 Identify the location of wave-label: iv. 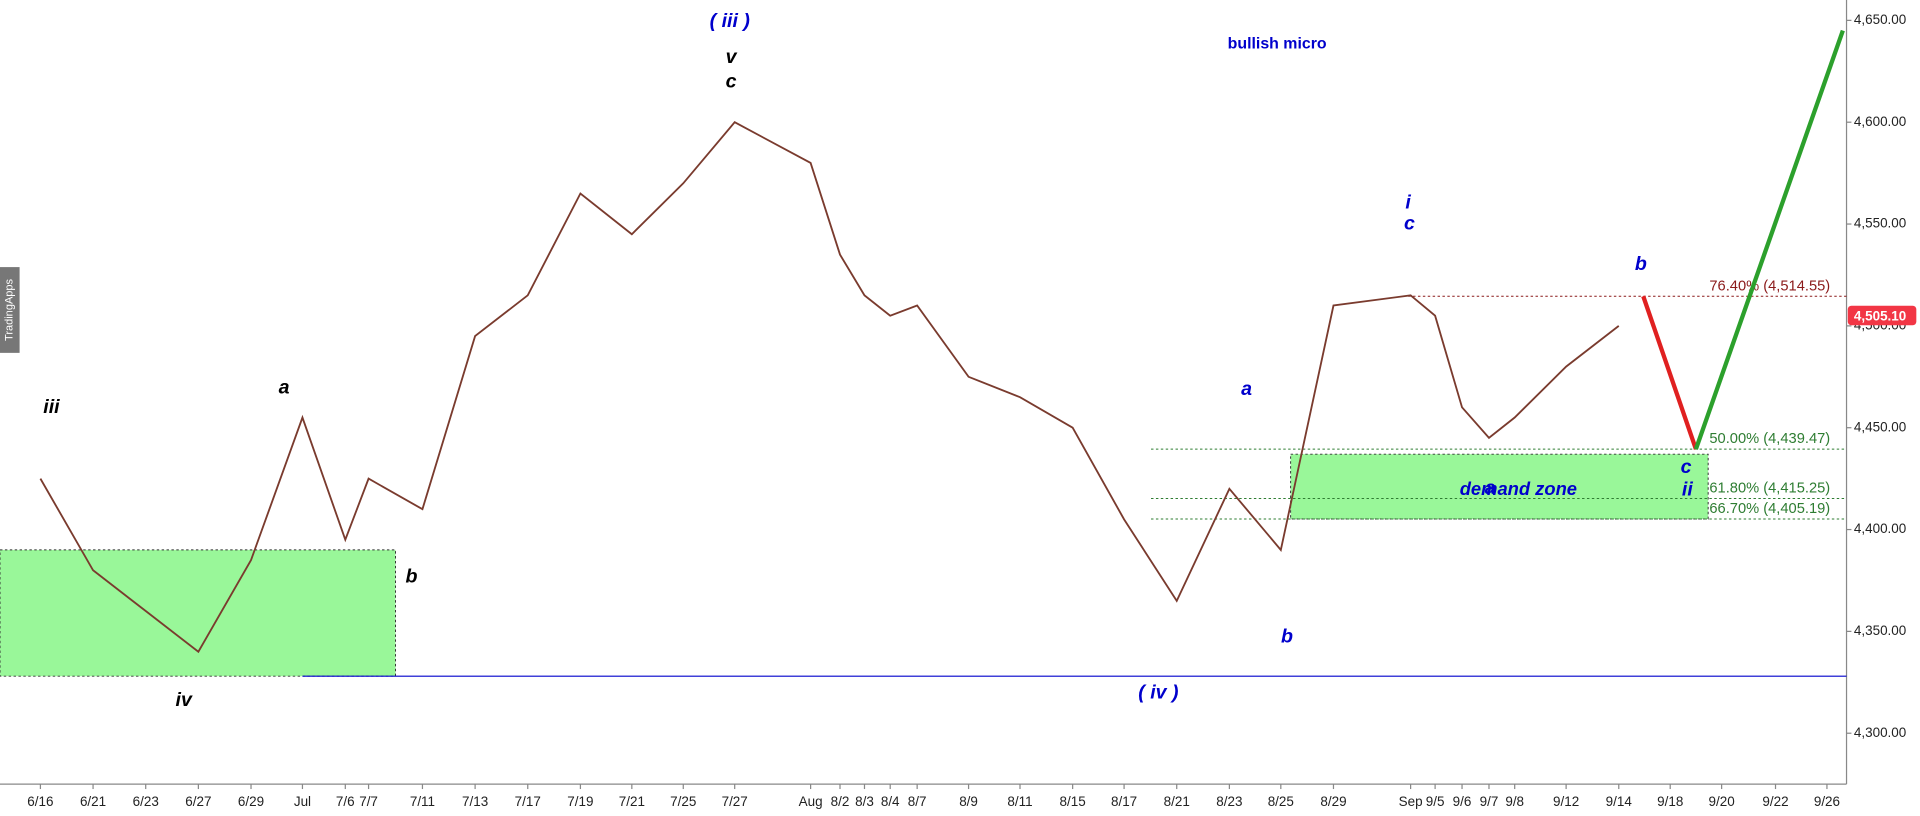
(184, 700).